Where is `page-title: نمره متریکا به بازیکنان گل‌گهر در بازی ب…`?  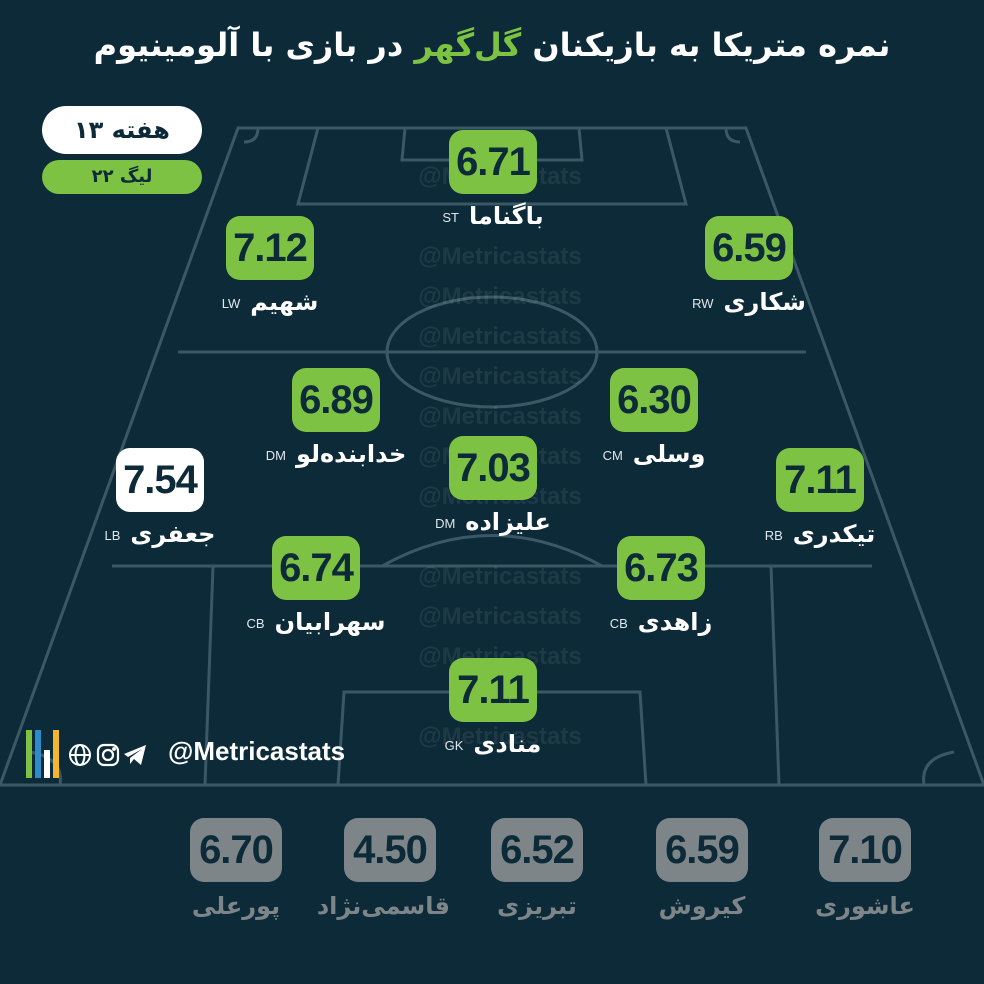 page-title: نمره متریکا به بازیکنان گل‌گهر در بازی ب… is located at coordinates (492, 45).